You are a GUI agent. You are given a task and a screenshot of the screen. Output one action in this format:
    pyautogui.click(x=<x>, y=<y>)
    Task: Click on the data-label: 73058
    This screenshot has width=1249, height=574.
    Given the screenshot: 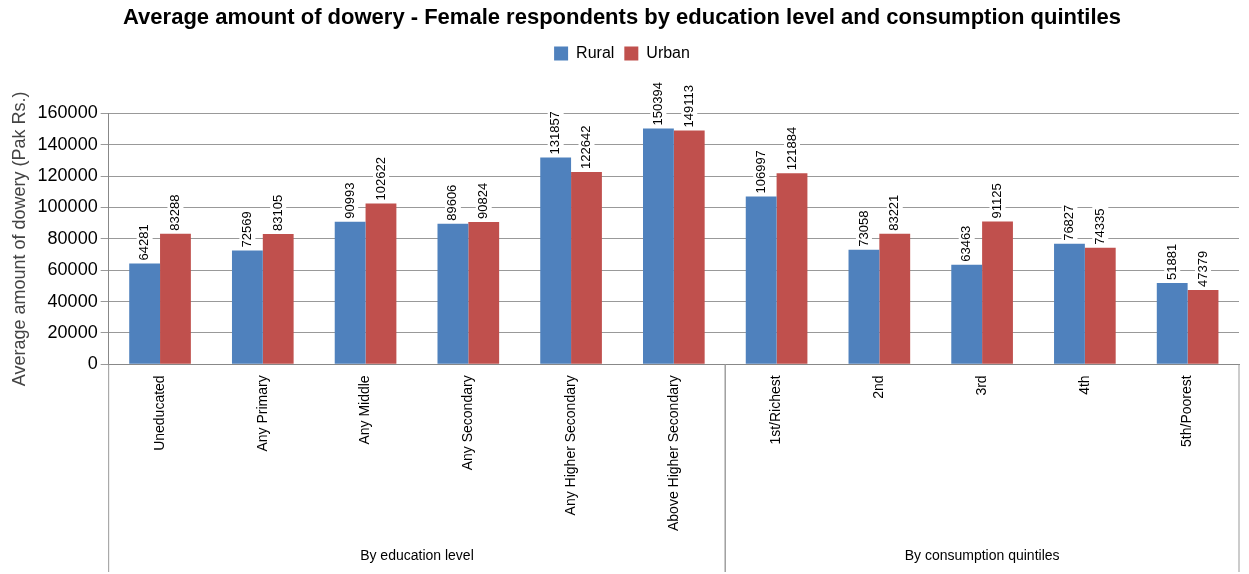 What is the action you would take?
    pyautogui.click(x=863, y=228)
    